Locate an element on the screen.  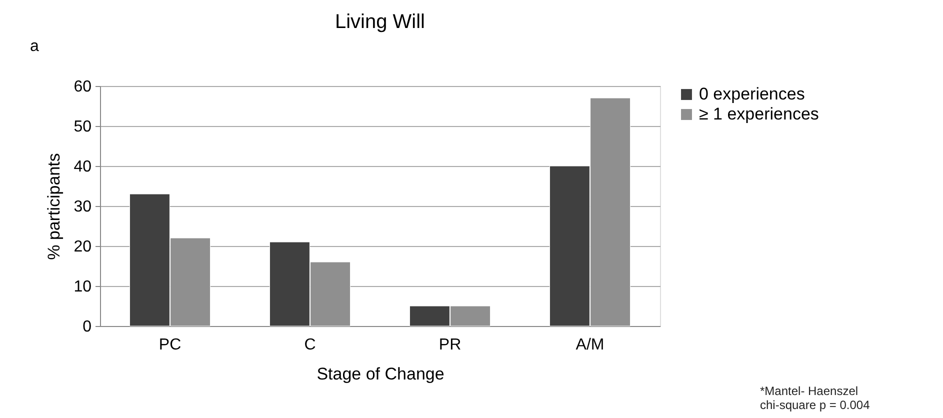
y-tick-label: 0 is located at coordinates (87, 327).